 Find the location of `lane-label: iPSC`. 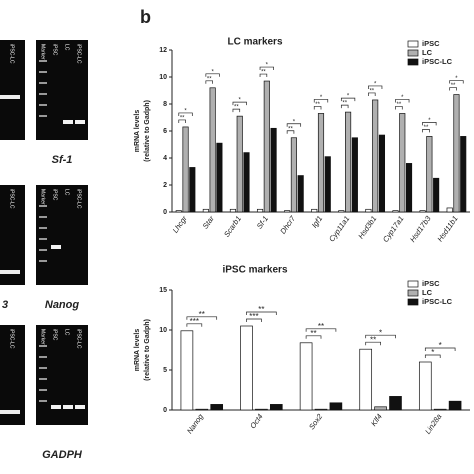

lane-label: iPSC is located at coordinates (55, 195).